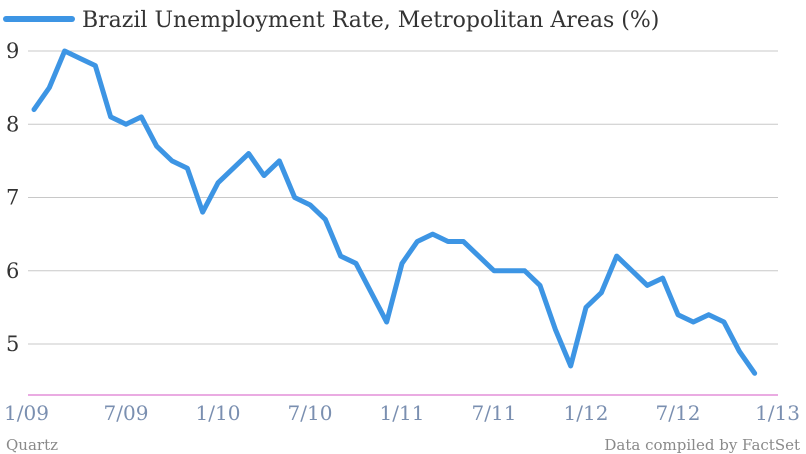 The width and height of the screenshot is (806, 454). What do you see at coordinates (12, 51) in the screenshot?
I see `y-tick-label: 9` at bounding box center [12, 51].